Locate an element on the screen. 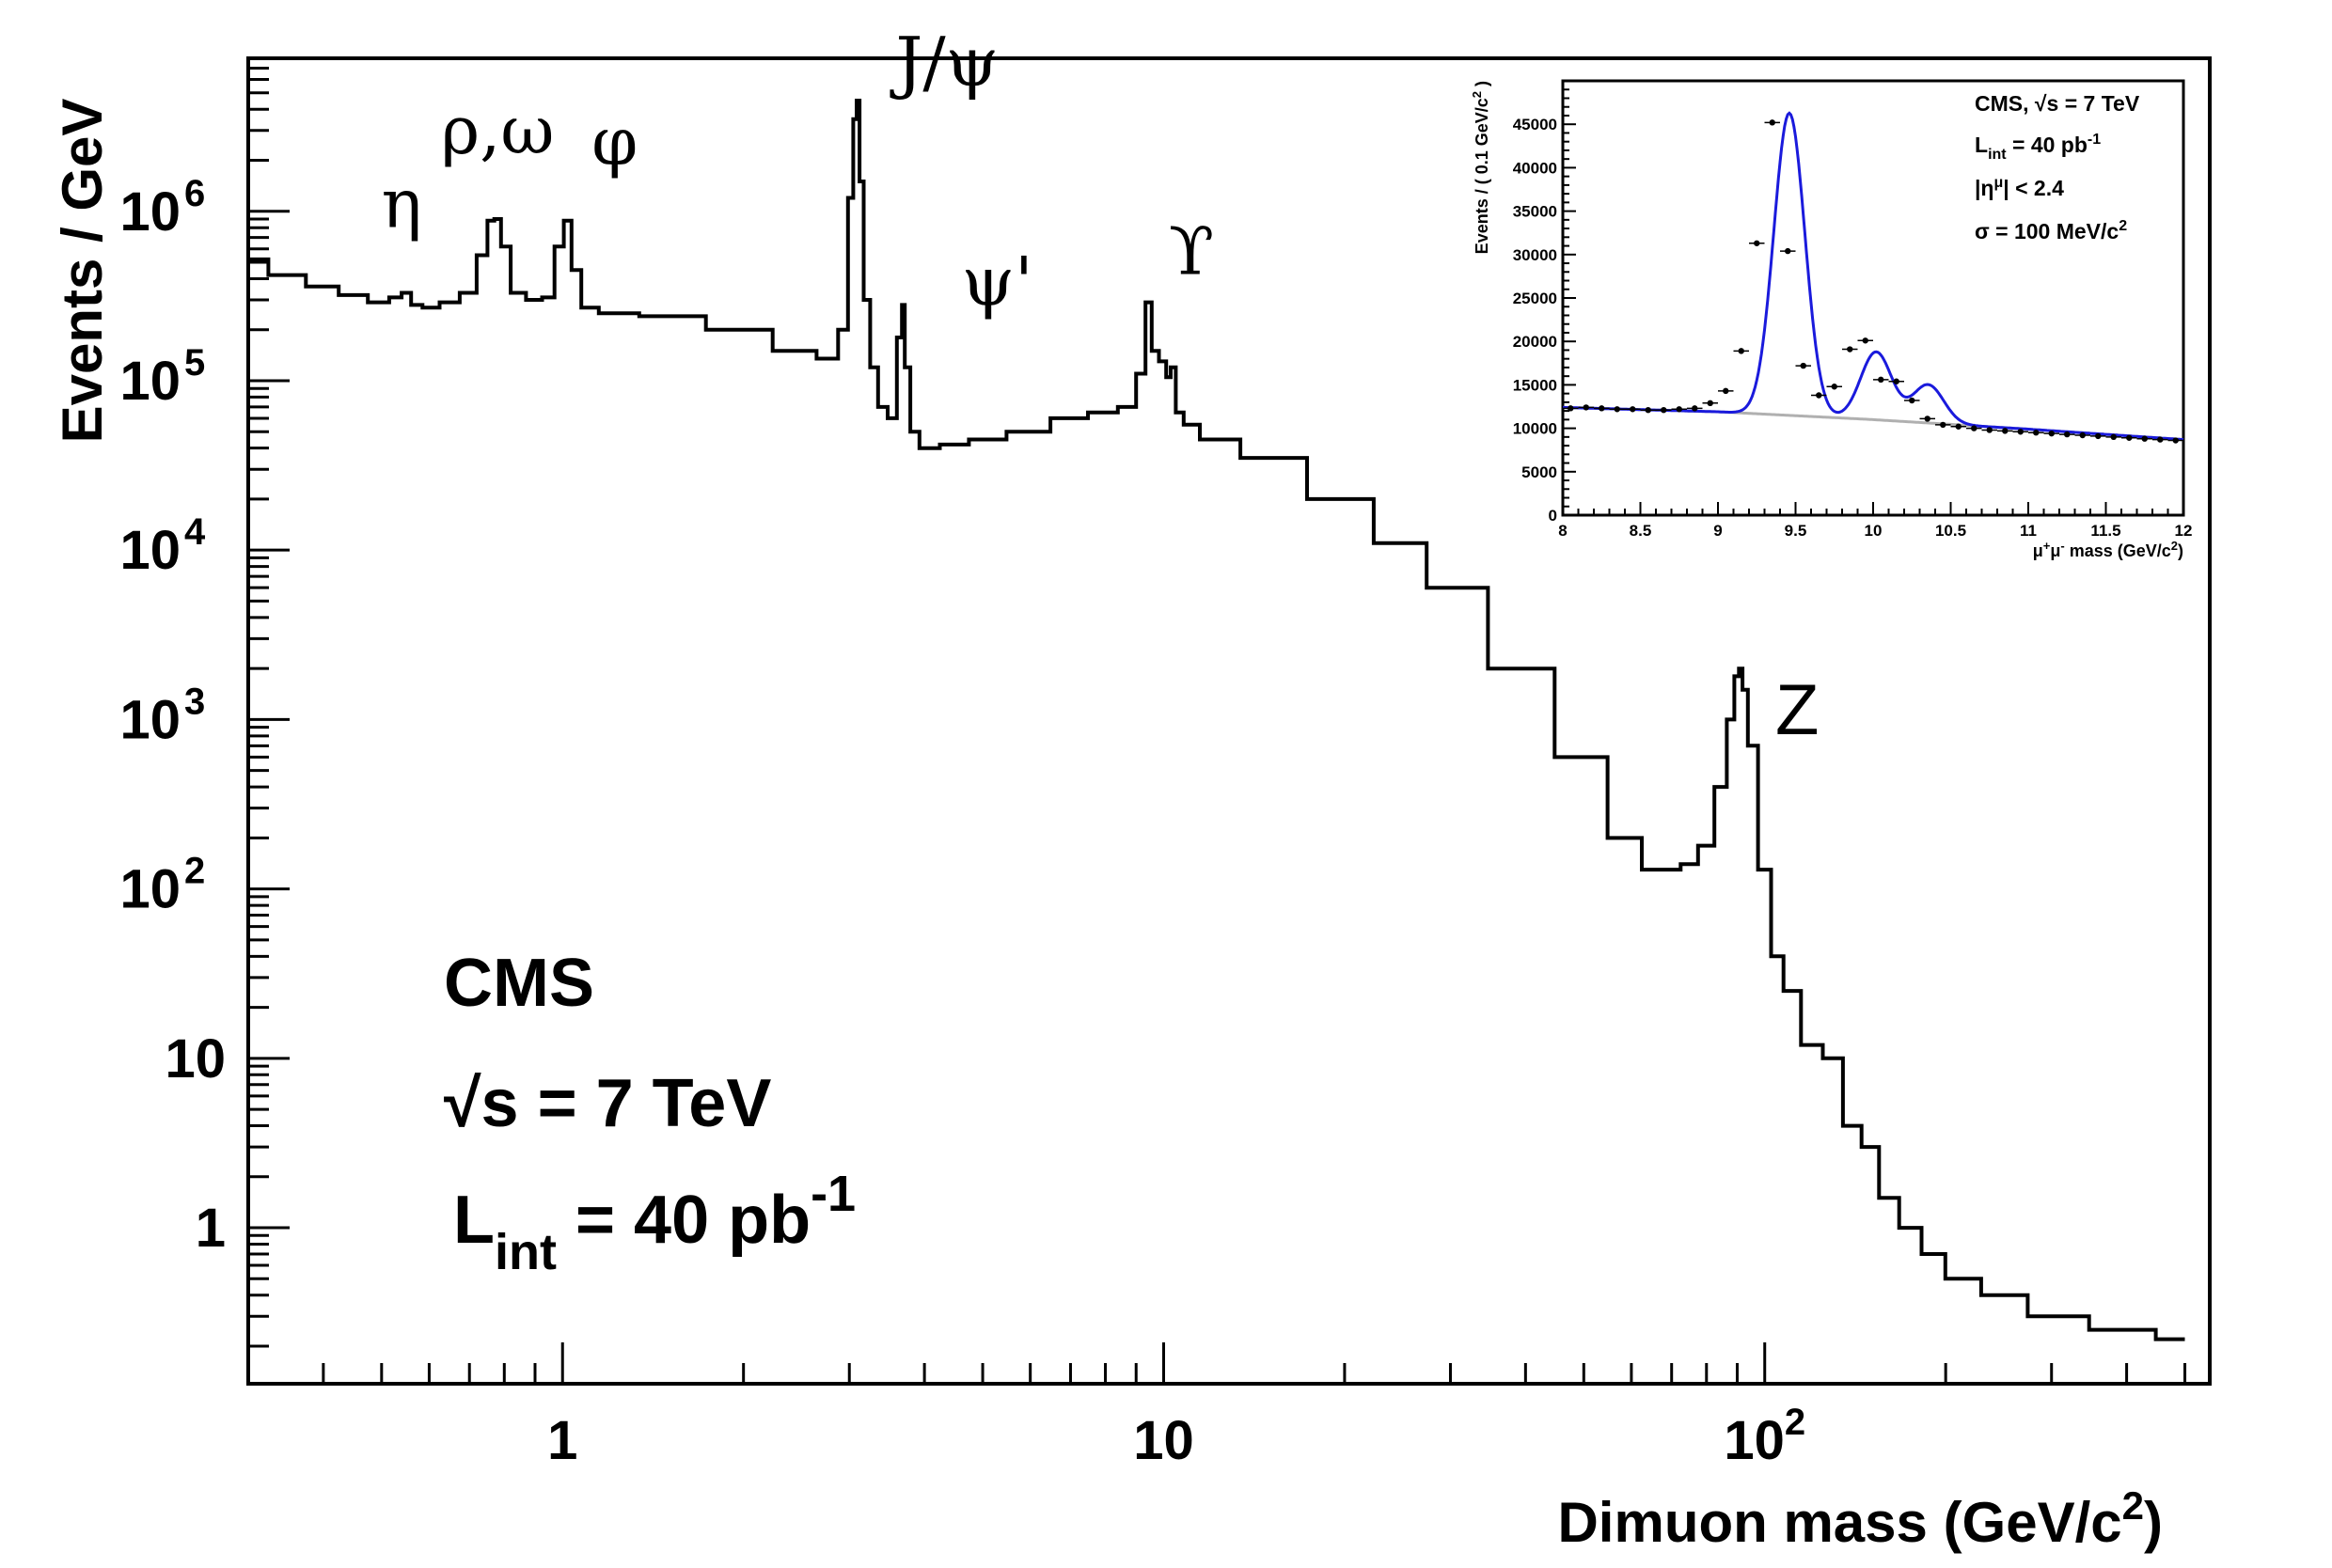 The width and height of the screenshot is (2332, 1568). sqrt-symbol: √ is located at coordinates (463, 1103).